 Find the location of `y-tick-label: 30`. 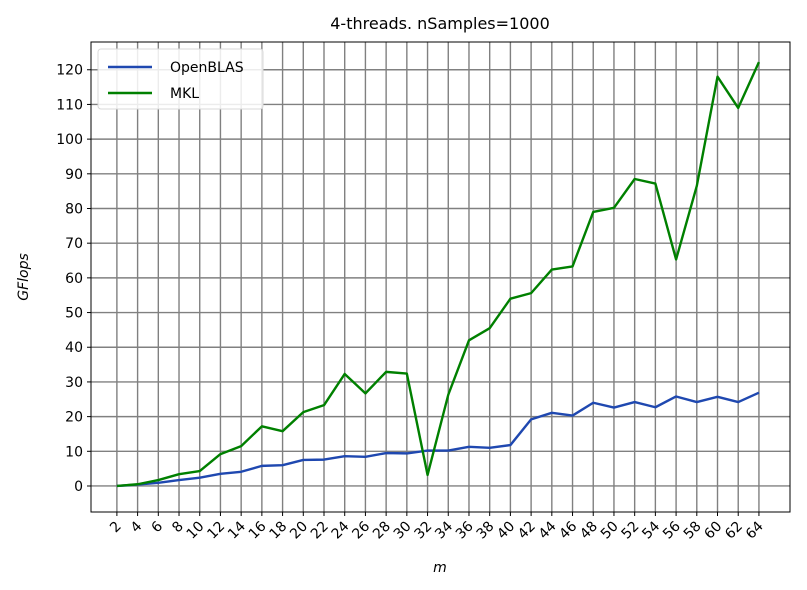

y-tick-label: 30 is located at coordinates (74, 383).